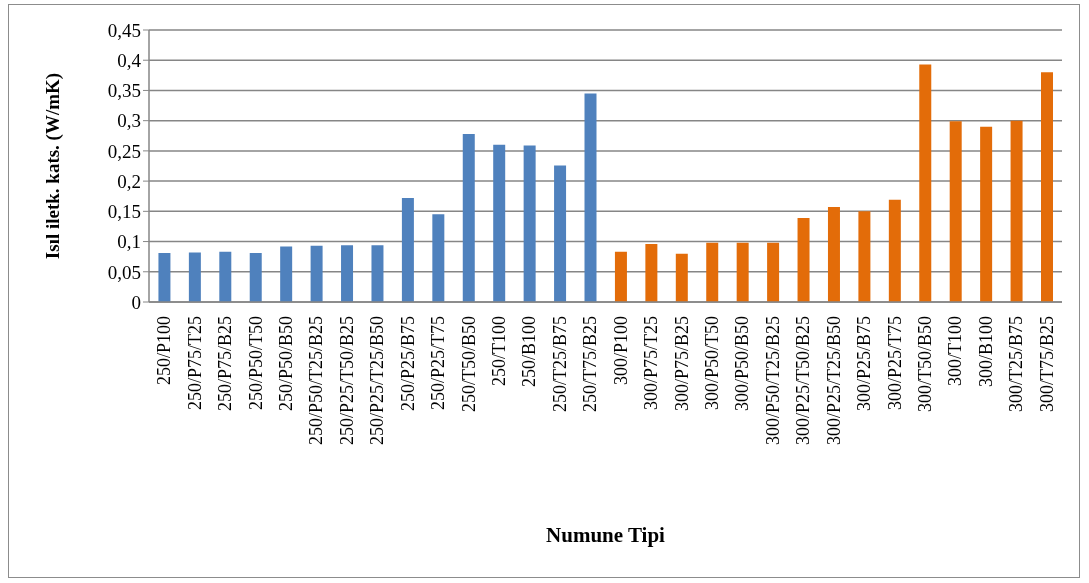 Image resolution: width=1089 pixels, height=583 pixels. What do you see at coordinates (468, 364) in the screenshot?
I see `x-tick-label: 250/T50/B50` at bounding box center [468, 364].